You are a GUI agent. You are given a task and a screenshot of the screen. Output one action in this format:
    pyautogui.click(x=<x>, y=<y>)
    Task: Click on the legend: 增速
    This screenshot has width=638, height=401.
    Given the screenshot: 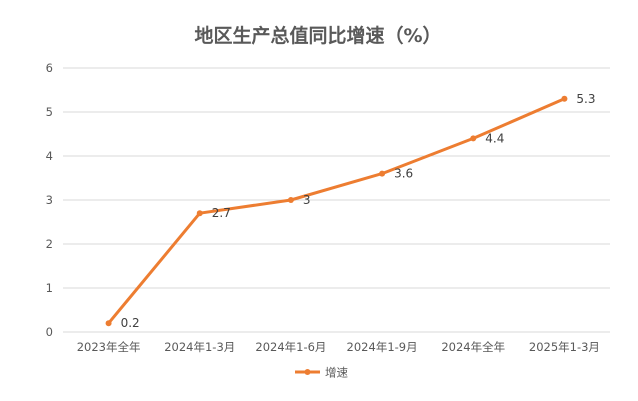 What is the action you would take?
    pyautogui.click(x=321, y=373)
    